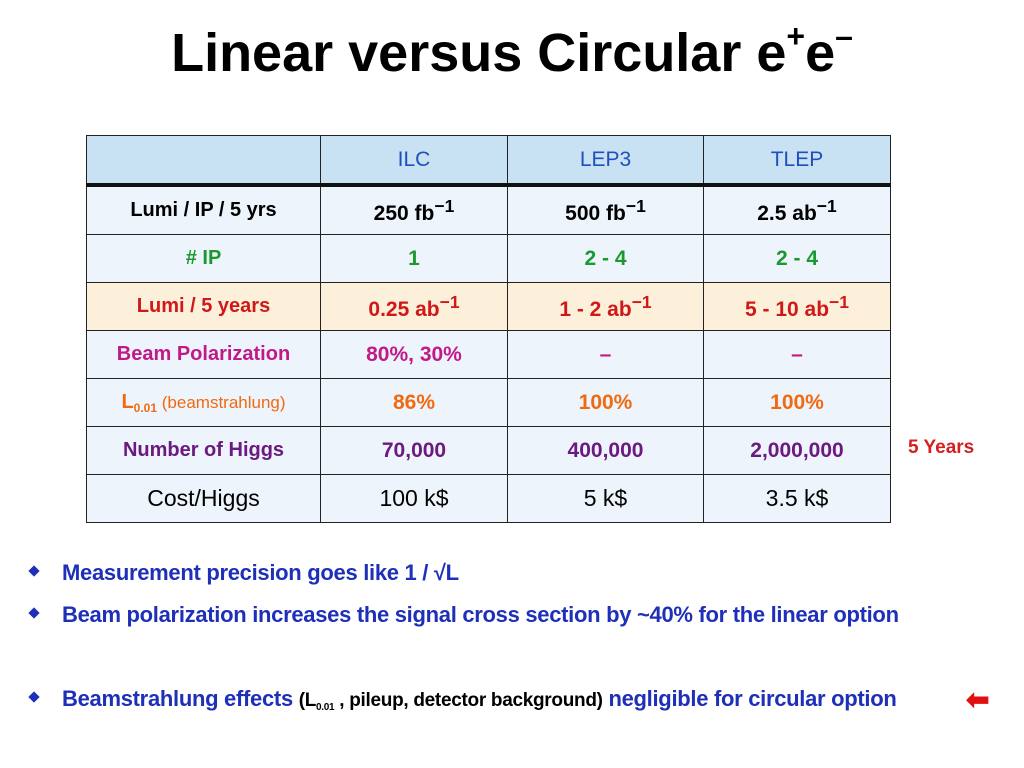 Image resolution: width=1024 pixels, height=768 pixels. What do you see at coordinates (797, 161) in the screenshot?
I see `header-tlep: TLEP` at bounding box center [797, 161].